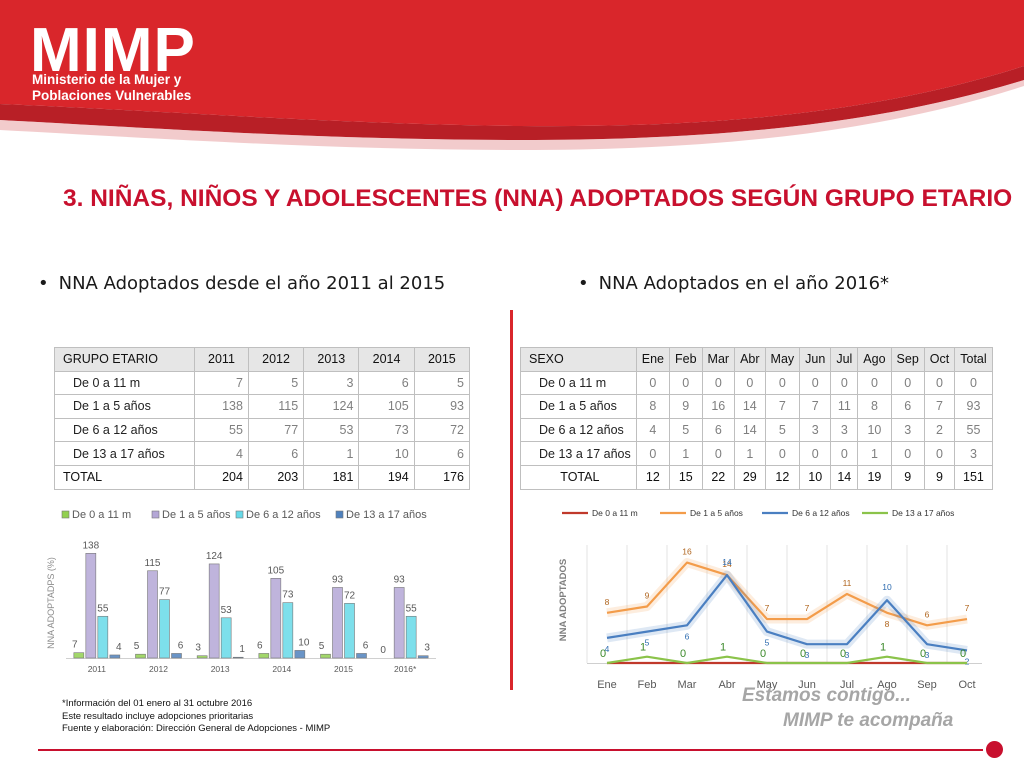 This screenshot has width=1024, height=768. Describe the element at coordinates (756, 359) in the screenshot. I see `table-header-row: SEXO Ene Feb Mar Abr May Jun Jul Ago Sep Oct Total` at that location.